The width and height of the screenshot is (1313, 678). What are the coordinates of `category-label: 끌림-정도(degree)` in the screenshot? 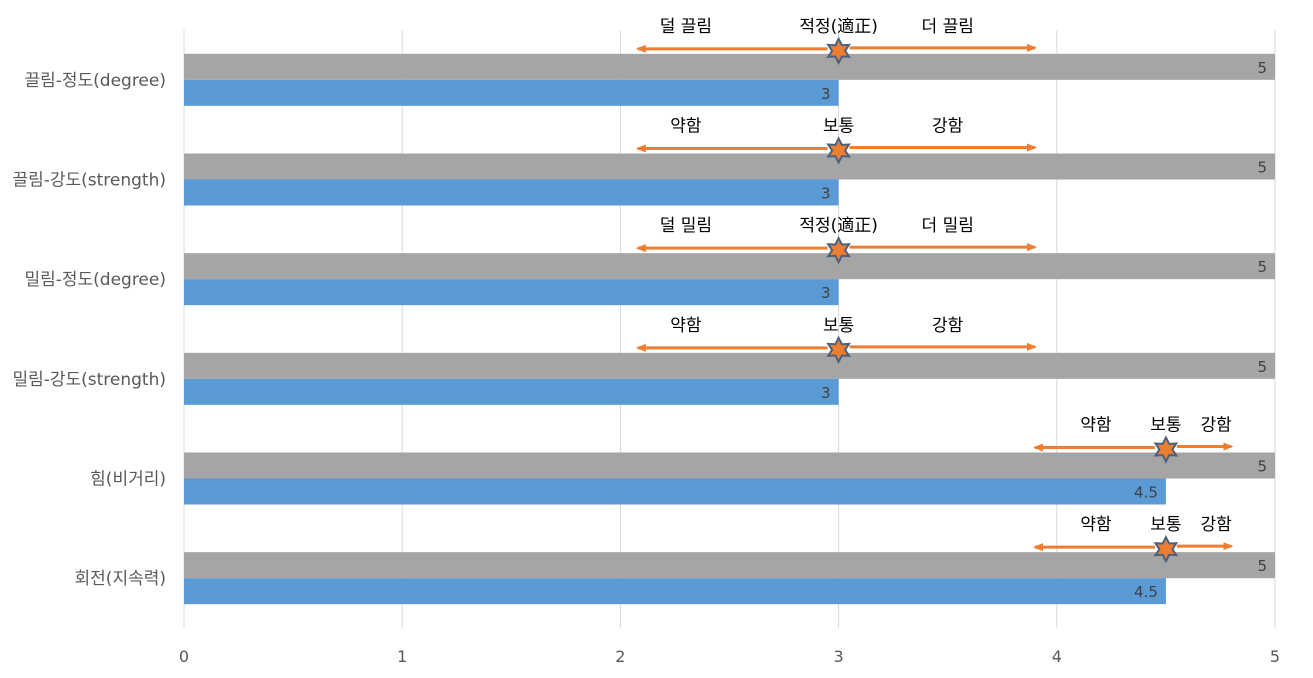 It's located at (95, 81).